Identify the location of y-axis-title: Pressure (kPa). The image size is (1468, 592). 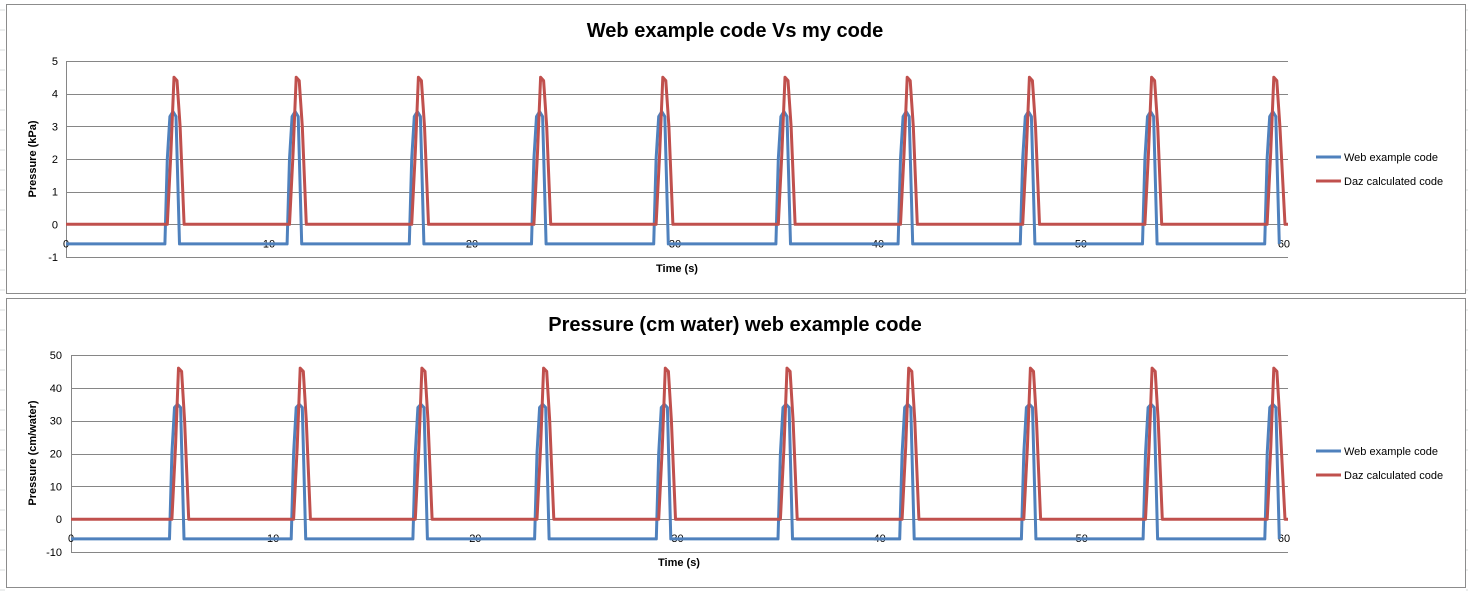
(33, 158).